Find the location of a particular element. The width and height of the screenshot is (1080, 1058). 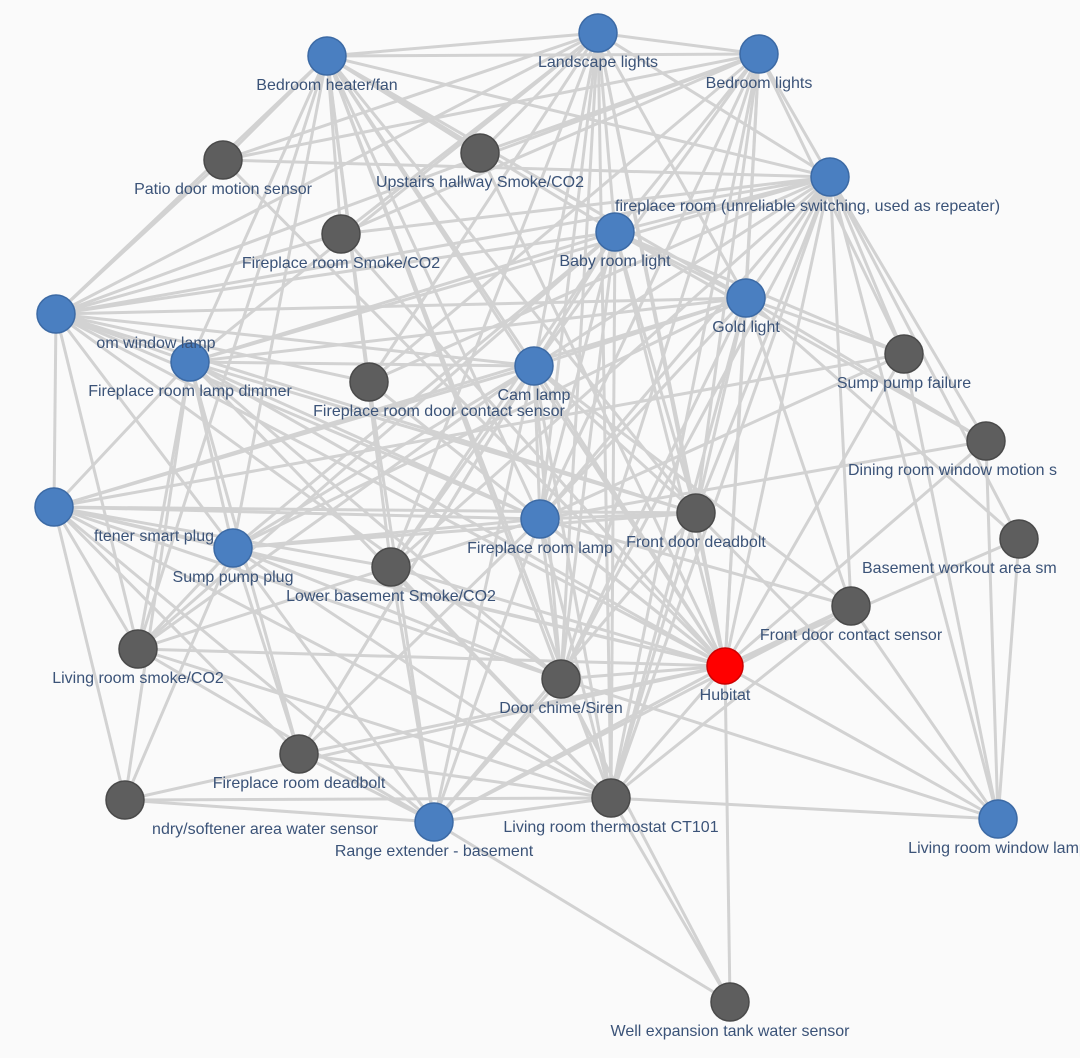

node-patio-door-motion-sensor is located at coordinates (223, 160).